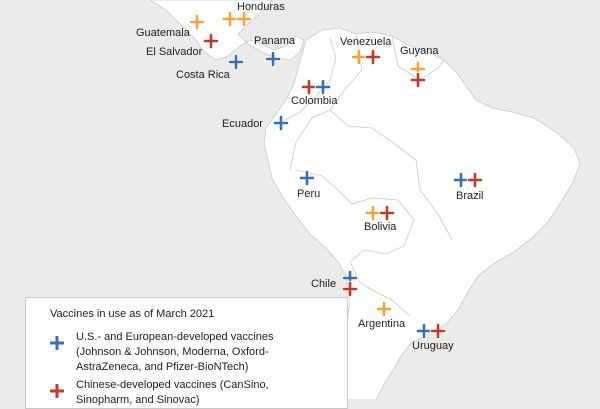  What do you see at coordinates (227, 30) in the screenshot?
I see `central-america-land` at bounding box center [227, 30].